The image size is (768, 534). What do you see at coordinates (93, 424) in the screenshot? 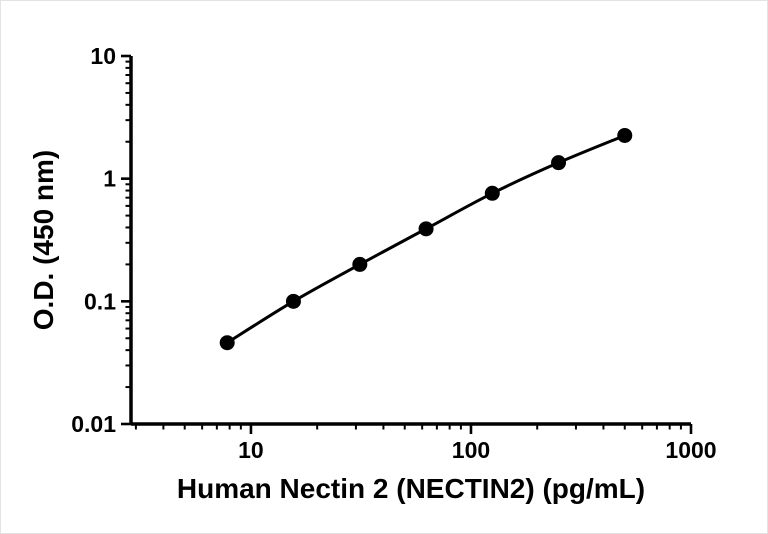
I see `y-tick-label: 0.01` at bounding box center [93, 424].